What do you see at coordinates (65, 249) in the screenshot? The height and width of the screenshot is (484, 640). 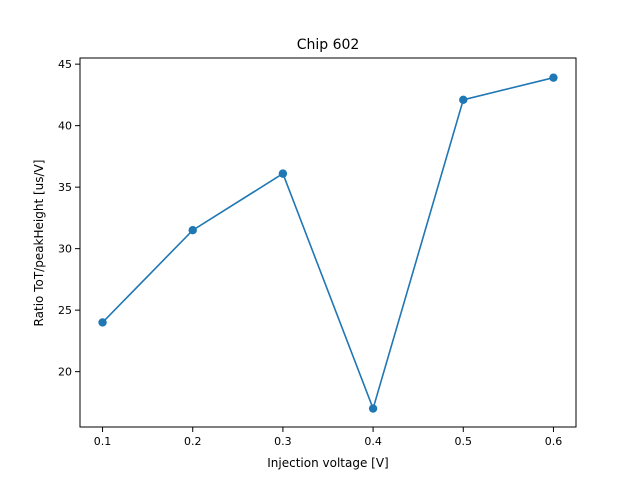 I see `y-tick-label: 30` at bounding box center [65, 249].